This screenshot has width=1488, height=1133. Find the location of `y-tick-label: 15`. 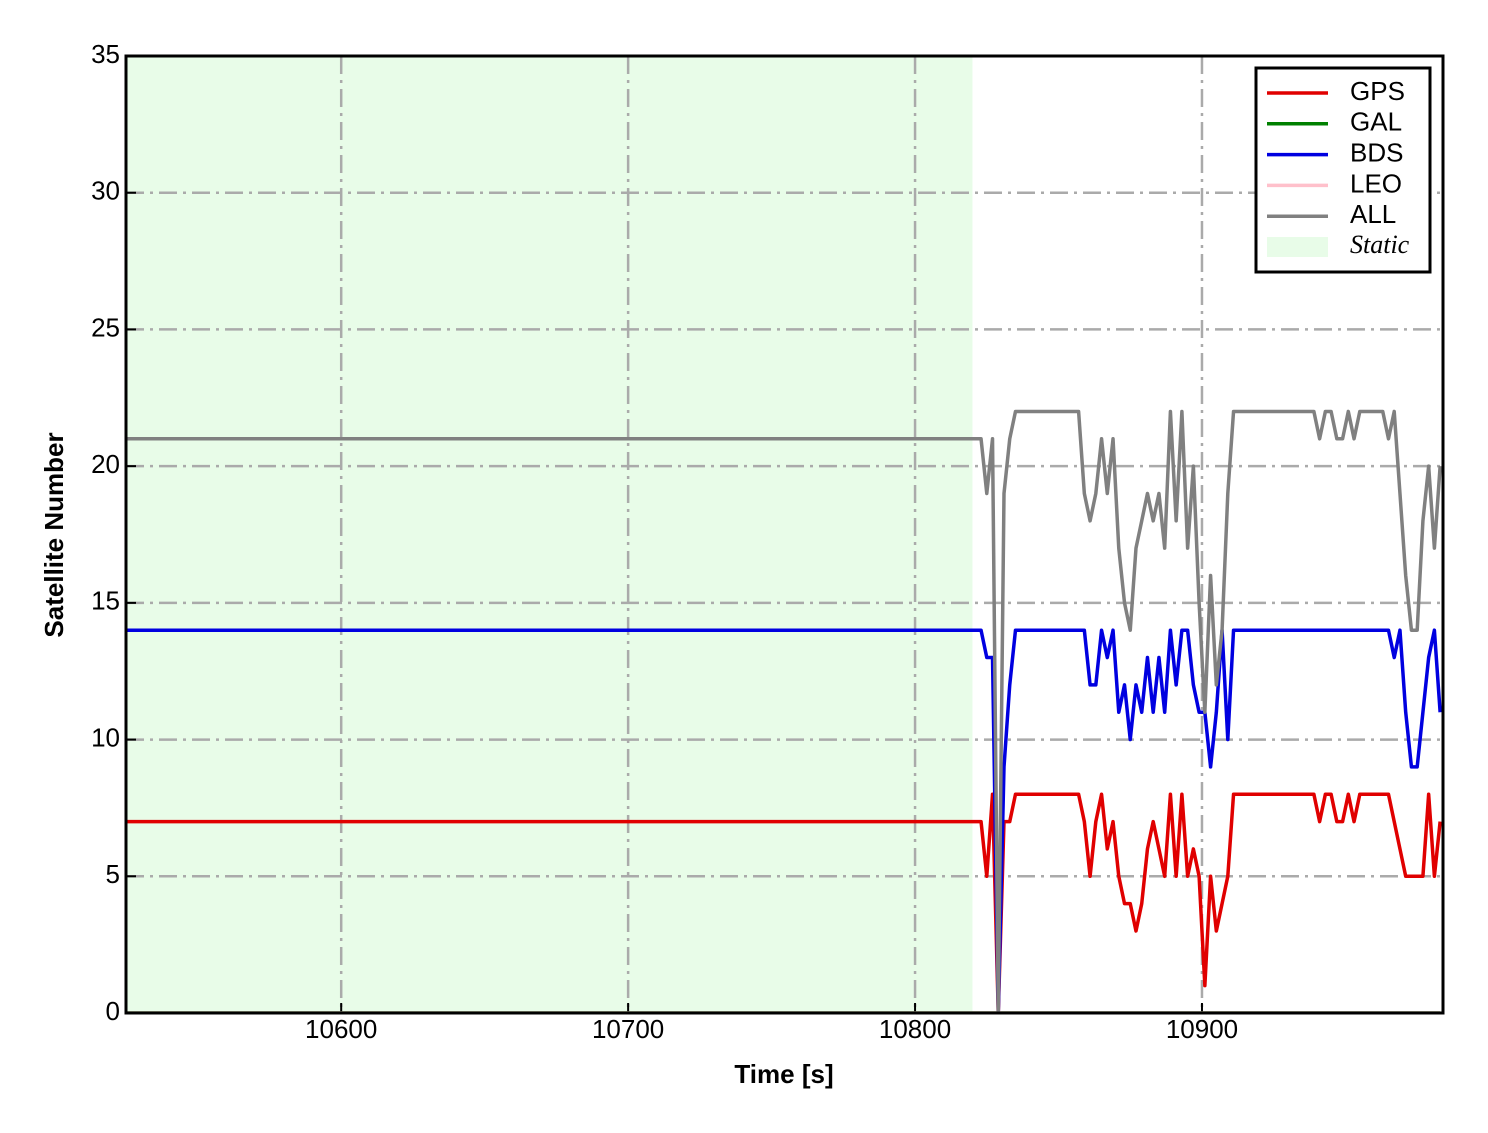

y-tick-label: 15 is located at coordinates (105, 601).